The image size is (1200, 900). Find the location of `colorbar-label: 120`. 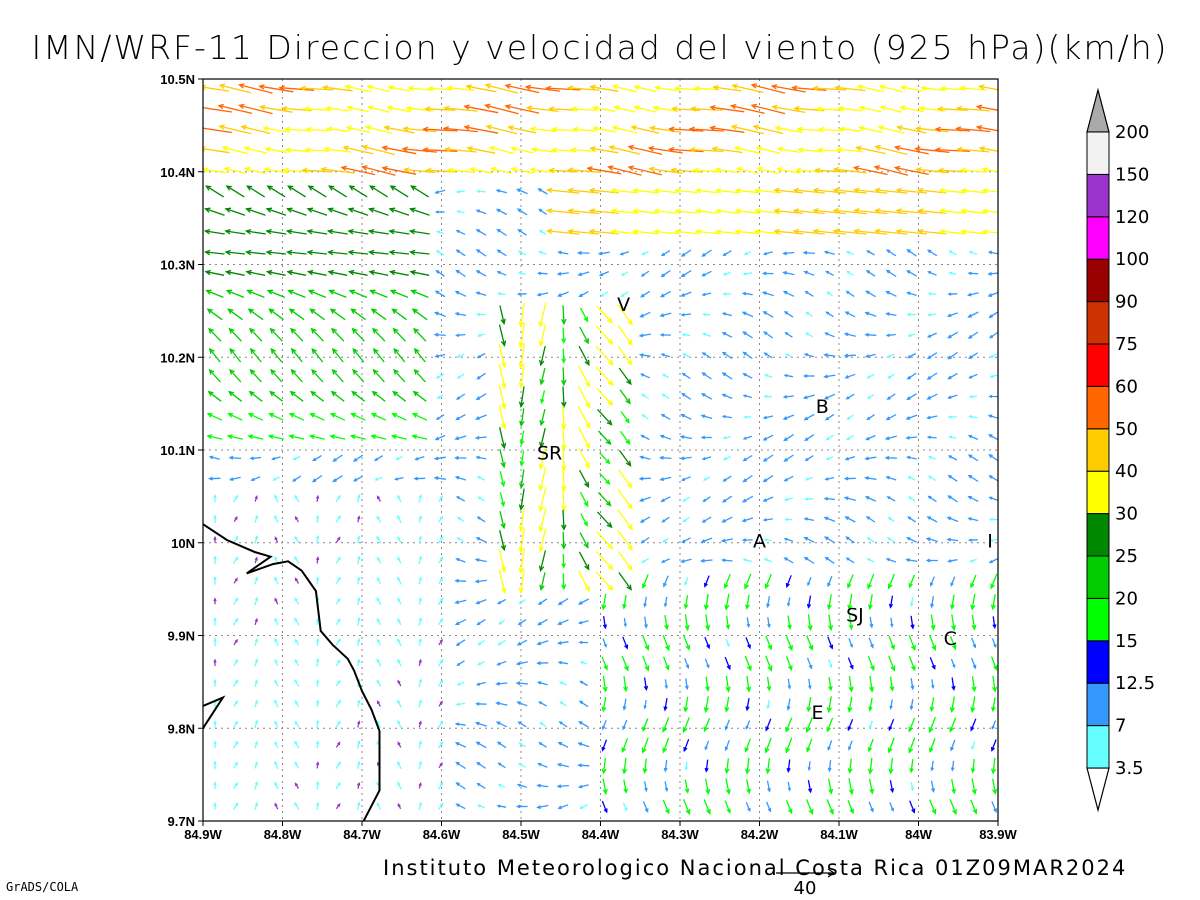

colorbar-label: 120 is located at coordinates (1132, 217).